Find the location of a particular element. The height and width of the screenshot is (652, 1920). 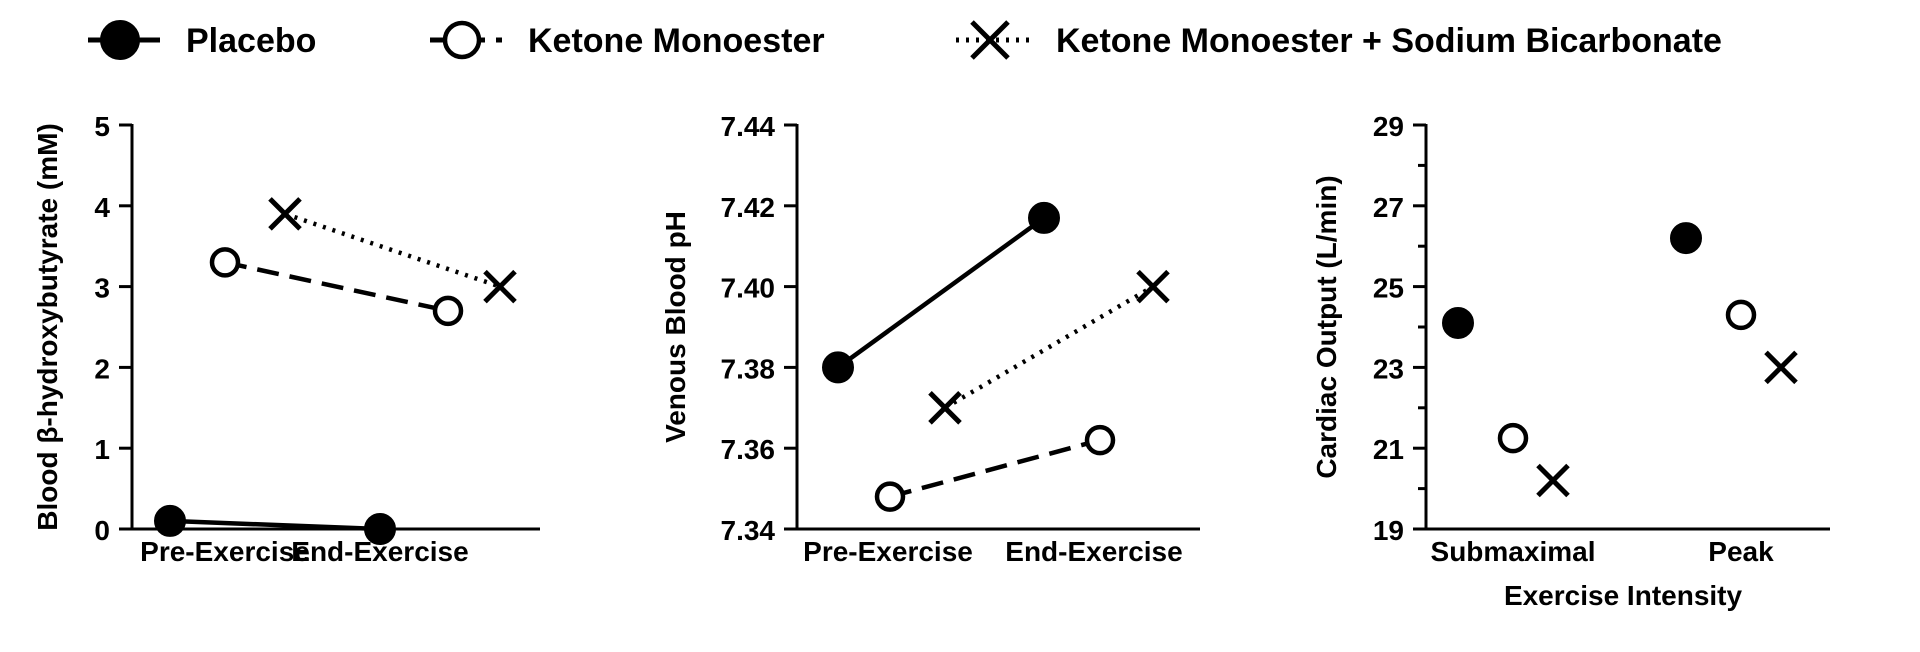

legend-marker-stroke is located at coordinates (990, 40).